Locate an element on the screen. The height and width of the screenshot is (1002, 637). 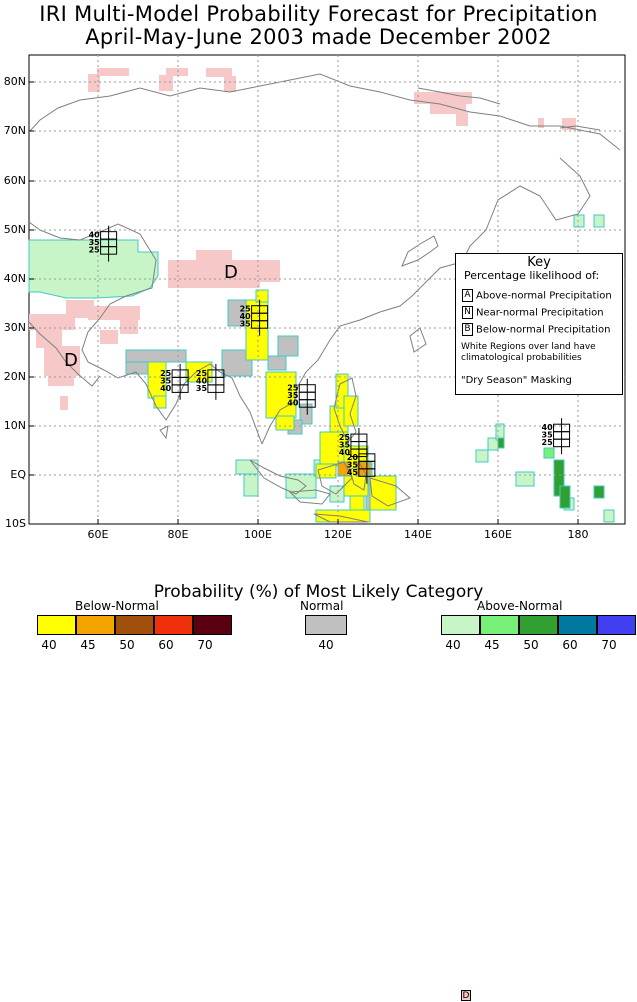
key-row-below: B Below-normal Precipitation is located at coordinates (536, 329).